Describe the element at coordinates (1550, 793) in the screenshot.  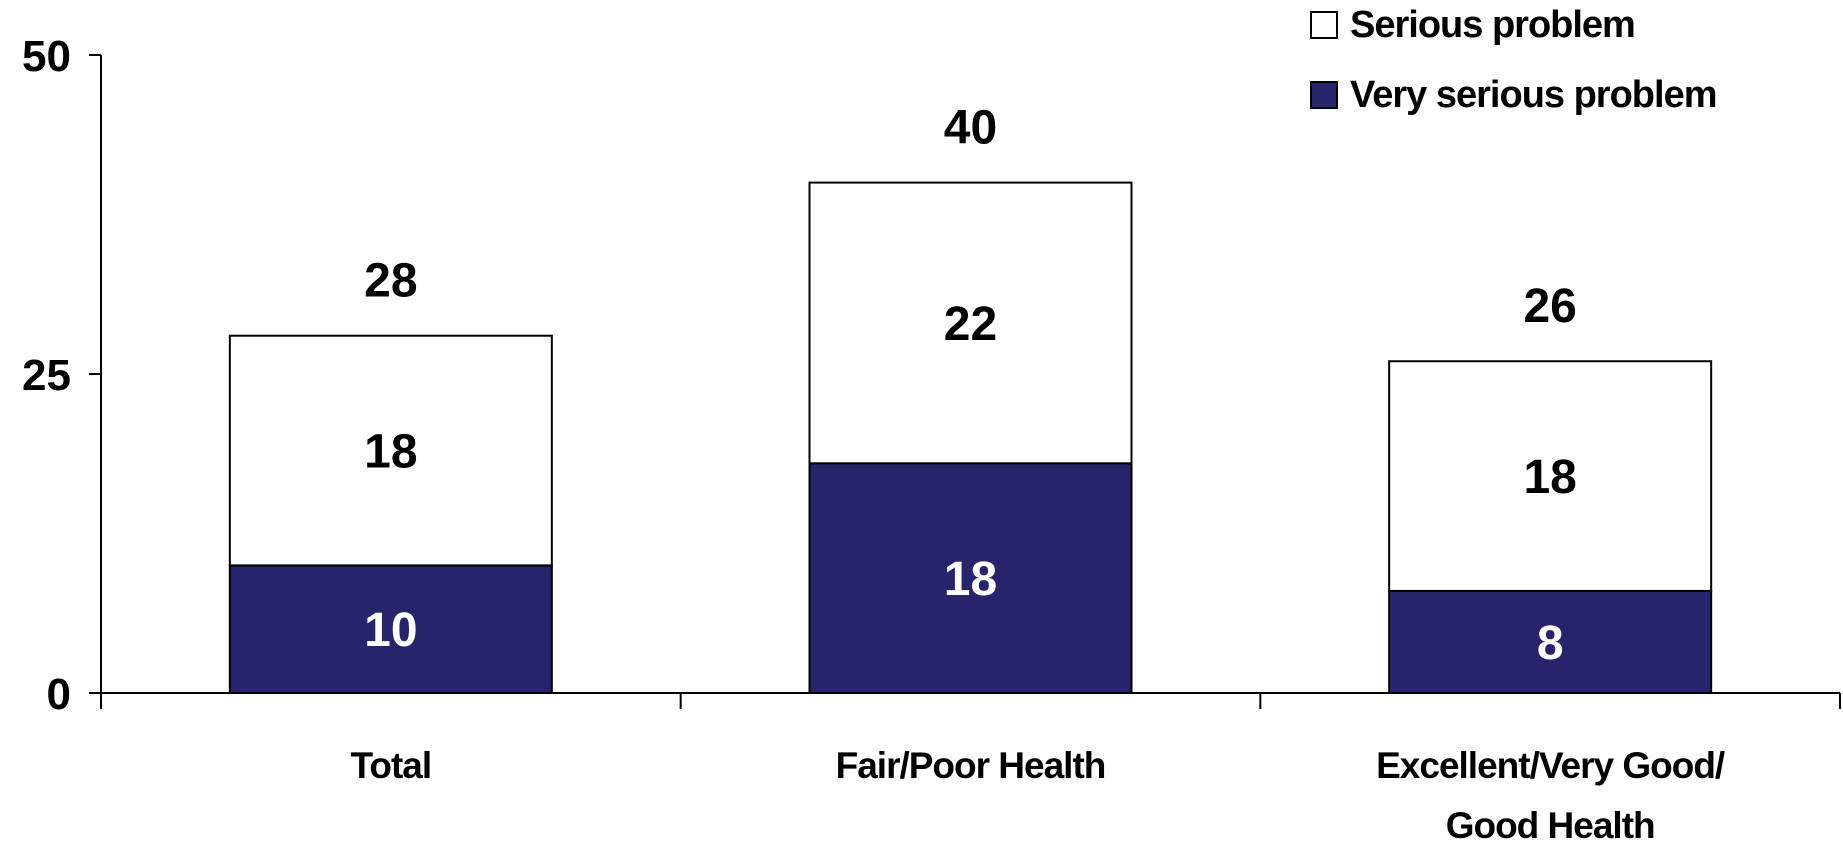
I see `category-label: Excellent/Very Good/Good Health` at that location.